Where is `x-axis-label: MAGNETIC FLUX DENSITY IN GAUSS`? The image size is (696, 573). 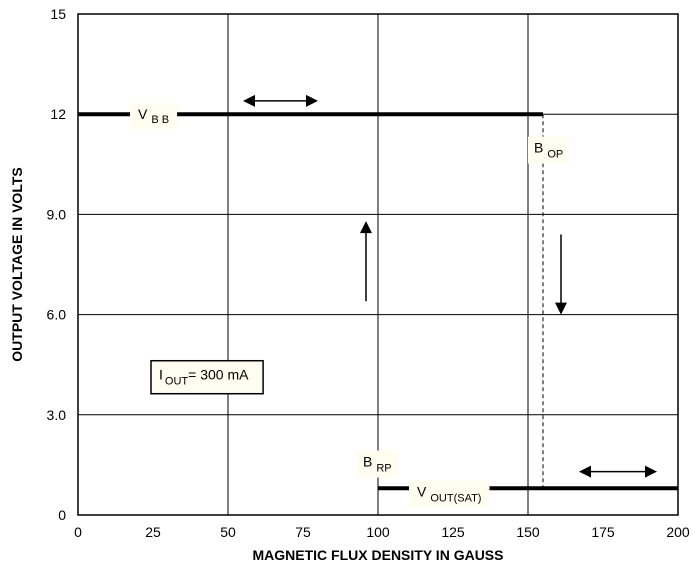 x-axis-label: MAGNETIC FLUX DENSITY IN GAUSS is located at coordinates (378, 555).